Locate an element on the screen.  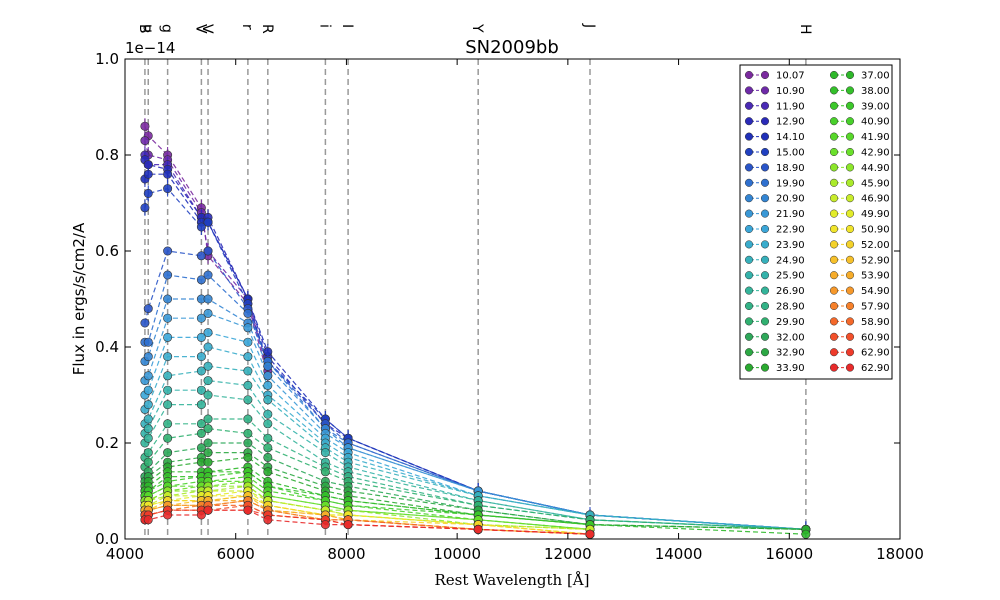
filter-label: I is located at coordinates (347, 26).